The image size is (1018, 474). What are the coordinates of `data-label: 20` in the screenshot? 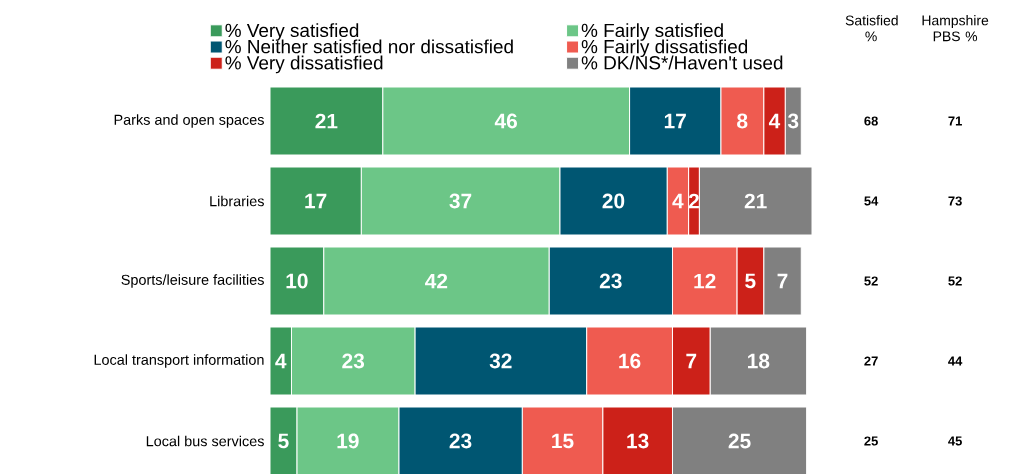 It's located at (613, 201).